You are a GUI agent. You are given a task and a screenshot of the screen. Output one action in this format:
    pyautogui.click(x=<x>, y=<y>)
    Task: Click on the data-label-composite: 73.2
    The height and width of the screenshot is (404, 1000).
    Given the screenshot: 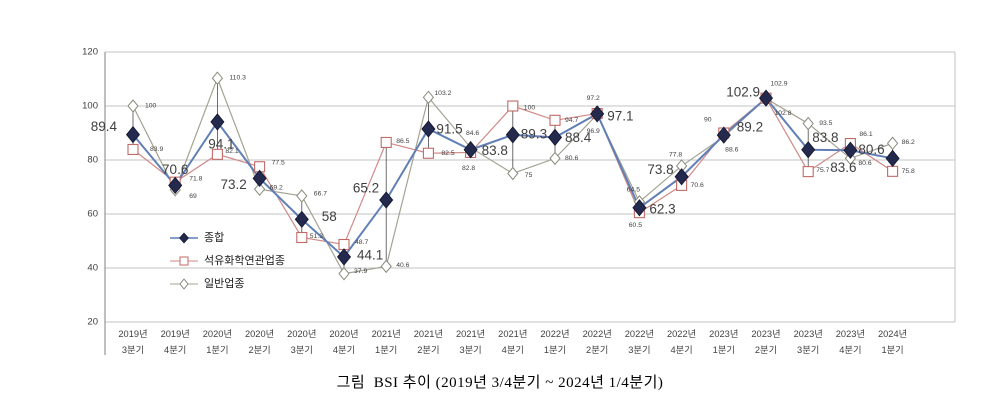 What is the action you would take?
    pyautogui.click(x=233, y=184)
    